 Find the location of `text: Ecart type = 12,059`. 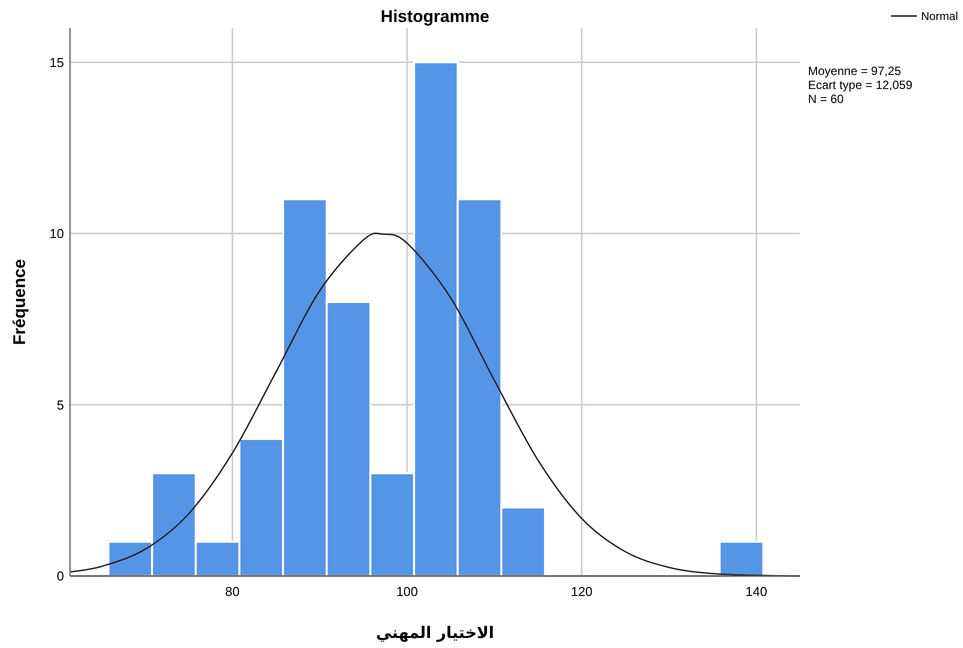

text: Ecart type = 12,059 is located at coordinates (860, 85).